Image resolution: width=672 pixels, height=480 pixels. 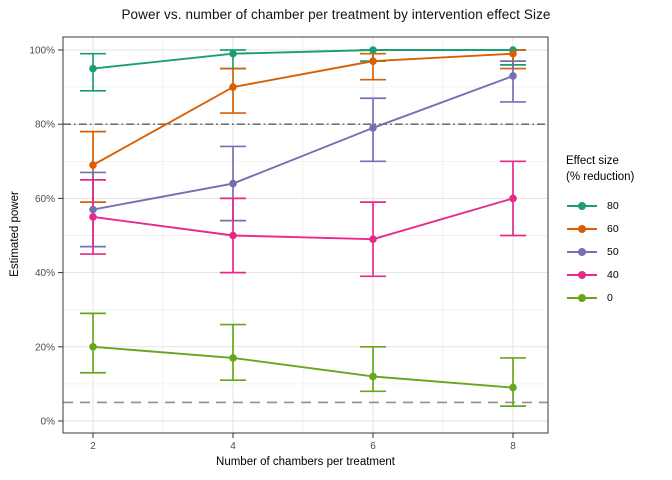 What do you see at coordinates (592, 161) in the screenshot?
I see `legend-title-line1: Effect size` at bounding box center [592, 161].